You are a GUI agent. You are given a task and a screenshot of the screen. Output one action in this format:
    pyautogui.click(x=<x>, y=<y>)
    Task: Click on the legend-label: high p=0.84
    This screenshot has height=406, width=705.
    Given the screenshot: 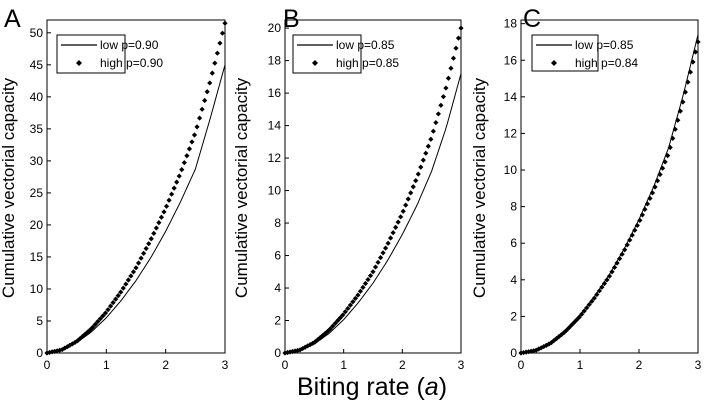 What is the action you would take?
    pyautogui.click(x=606, y=63)
    